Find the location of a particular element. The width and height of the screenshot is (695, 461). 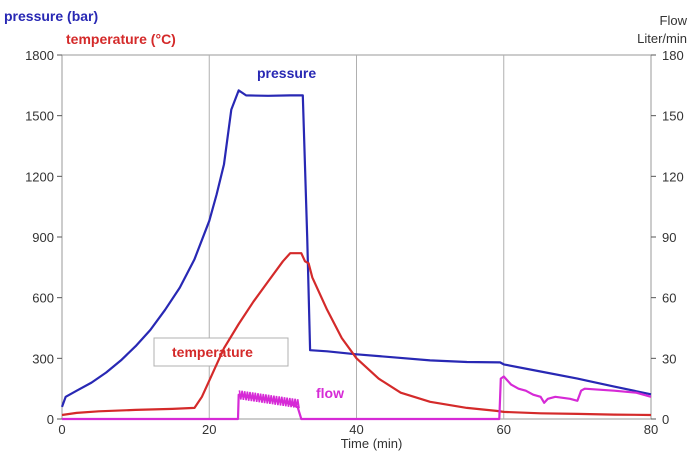

annotation-pressure: pressure is located at coordinates (286, 73).